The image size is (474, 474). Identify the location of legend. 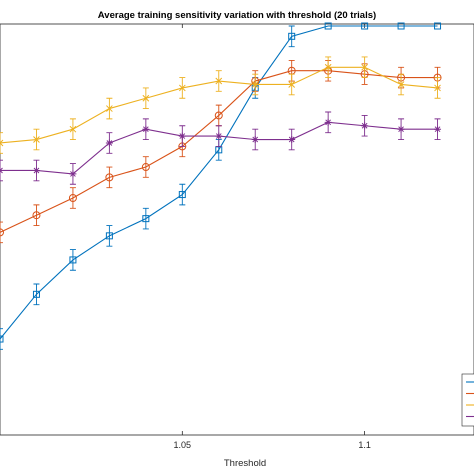
(467, 400).